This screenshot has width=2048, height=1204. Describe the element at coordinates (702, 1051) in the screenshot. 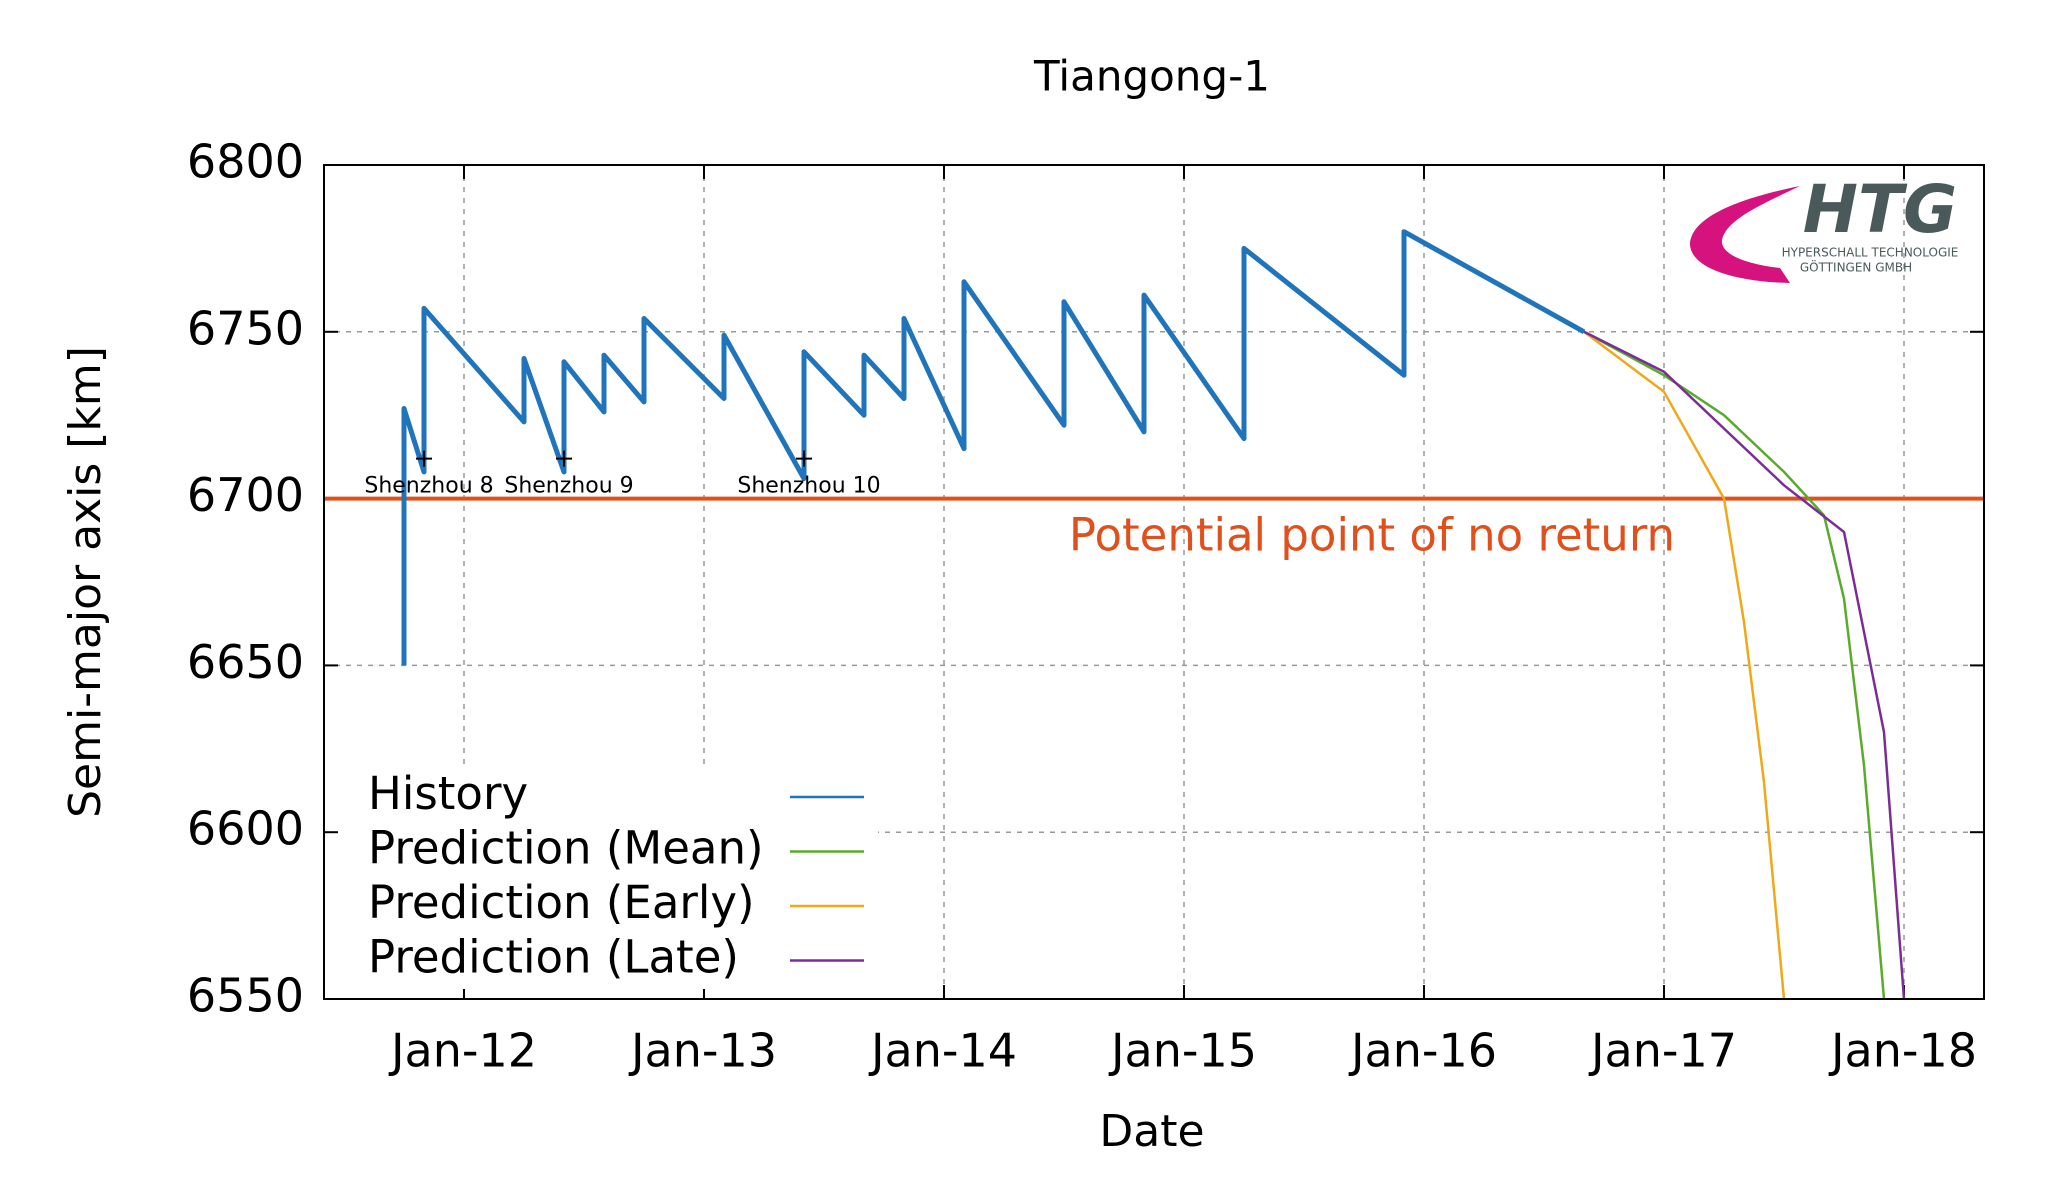

I see `x-tick-label: Jan-13` at that location.